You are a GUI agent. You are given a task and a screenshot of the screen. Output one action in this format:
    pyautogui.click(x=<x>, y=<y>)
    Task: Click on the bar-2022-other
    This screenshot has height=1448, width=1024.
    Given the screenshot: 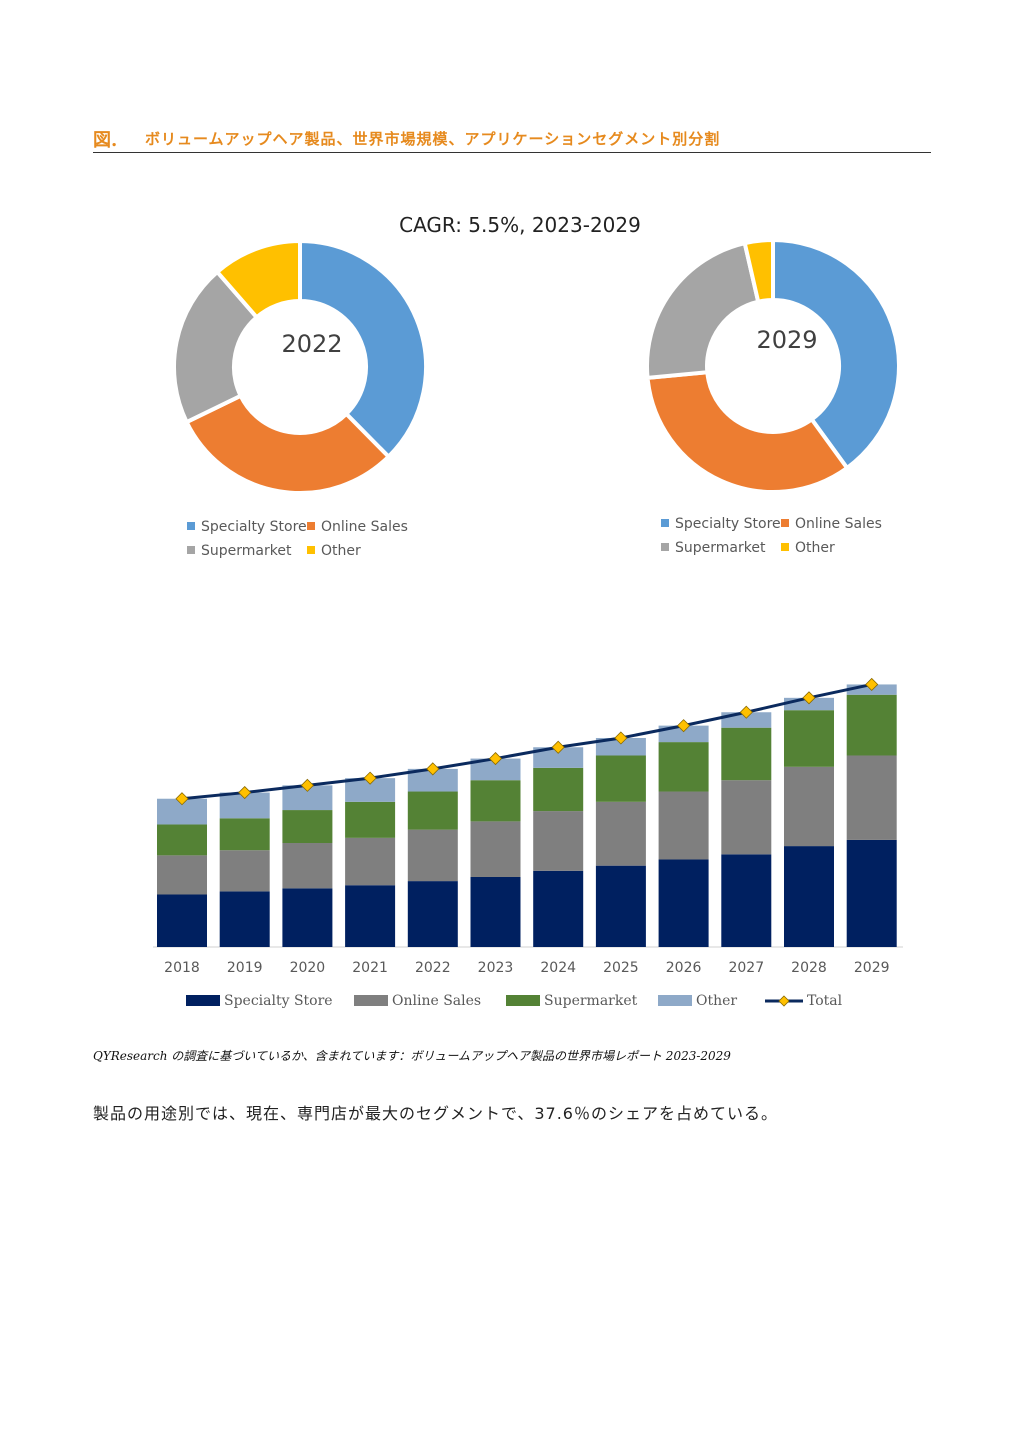 What is the action you would take?
    pyautogui.click(x=432, y=780)
    